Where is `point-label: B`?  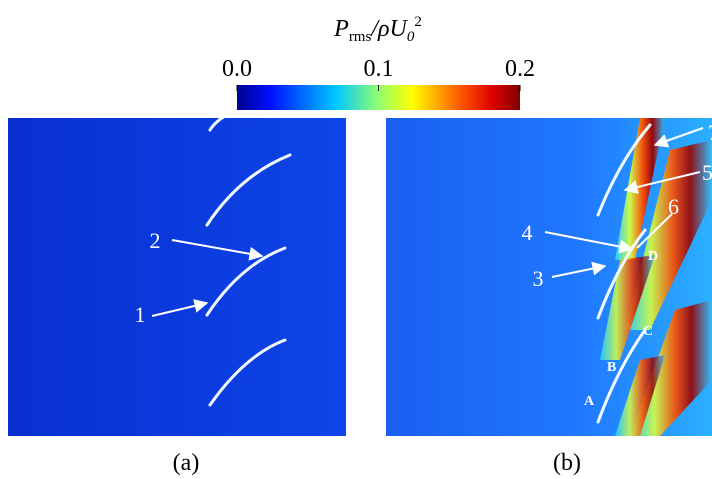 point-label: B is located at coordinates (611, 367).